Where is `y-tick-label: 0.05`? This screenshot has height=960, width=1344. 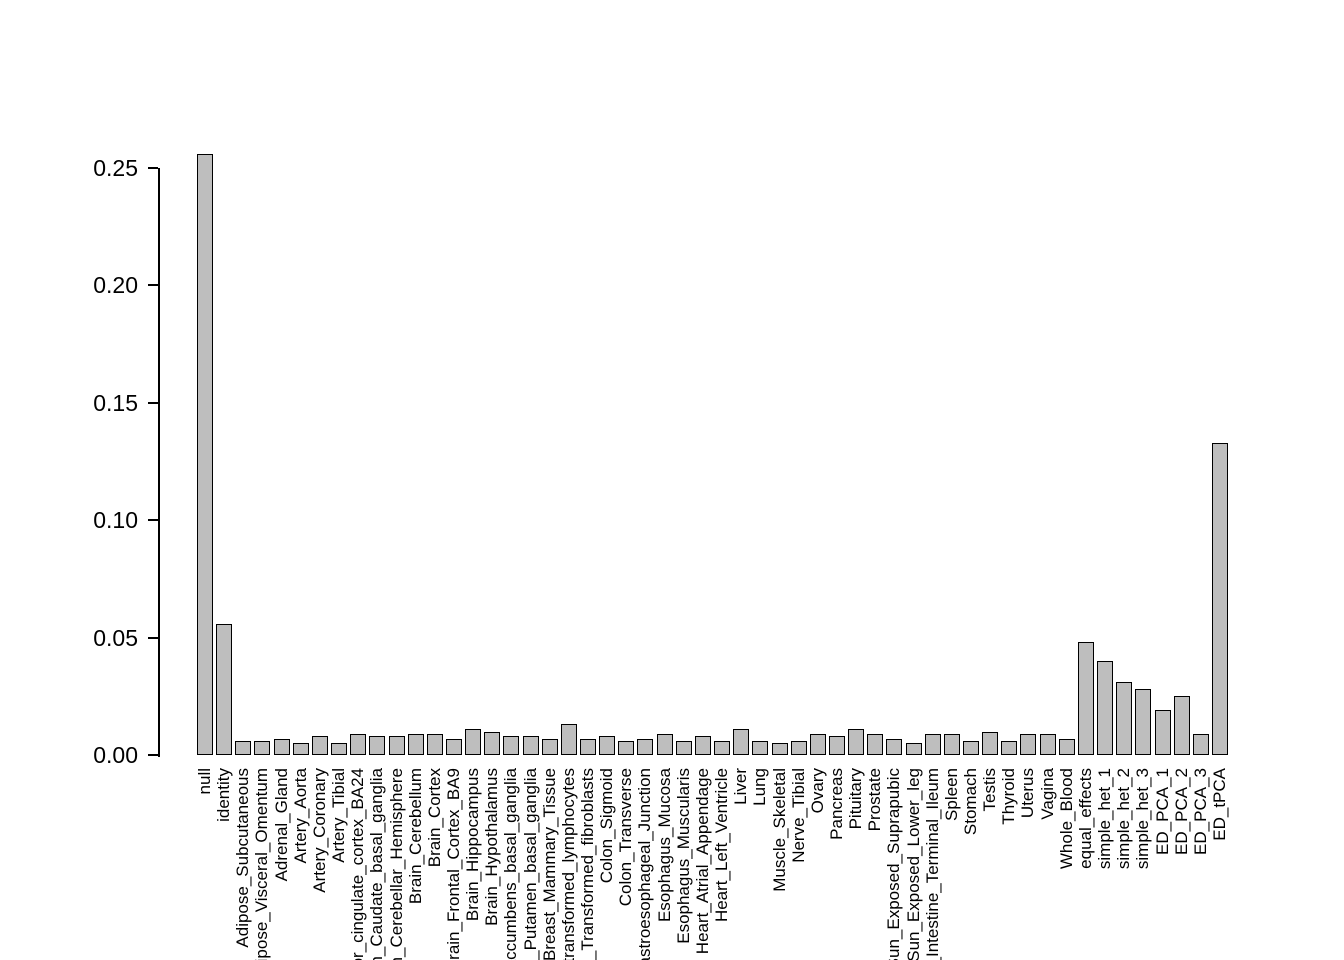 y-tick-label: 0.05 is located at coordinates (115, 637).